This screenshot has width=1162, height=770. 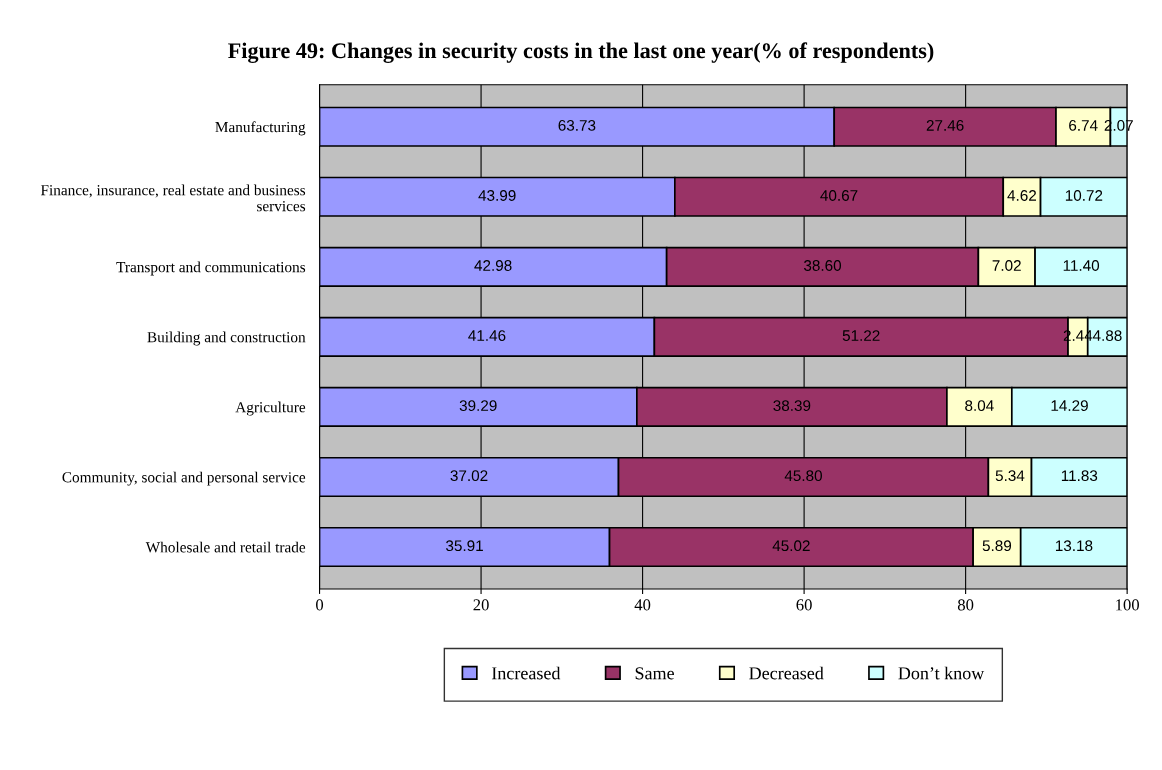 What do you see at coordinates (260, 128) in the screenshot?
I see `y-tick-label: Manufacturing` at bounding box center [260, 128].